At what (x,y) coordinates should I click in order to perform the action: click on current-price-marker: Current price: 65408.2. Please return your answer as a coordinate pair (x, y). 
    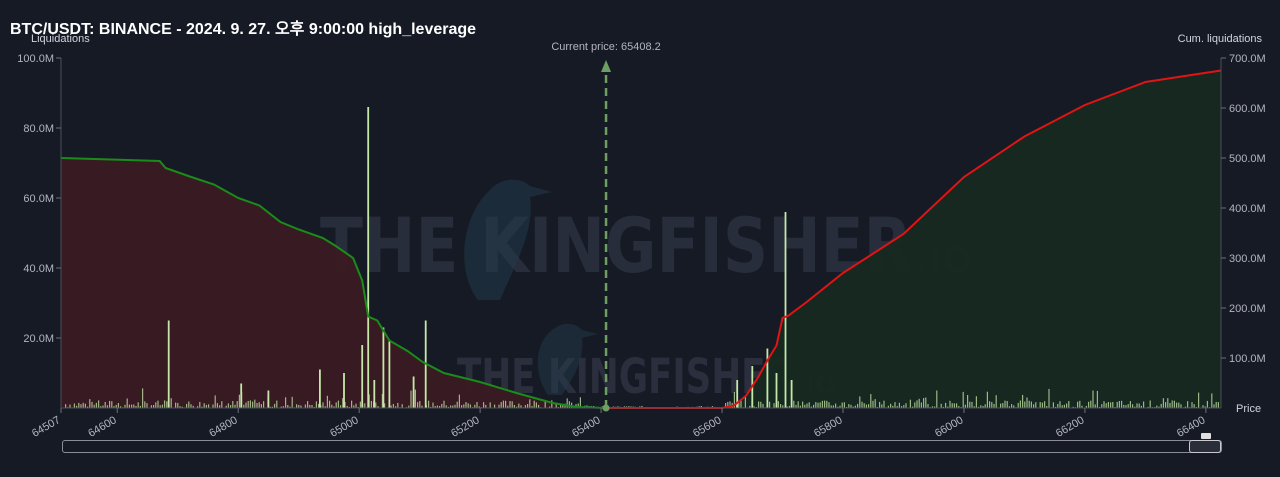
    Looking at the image, I should click on (606, 226).